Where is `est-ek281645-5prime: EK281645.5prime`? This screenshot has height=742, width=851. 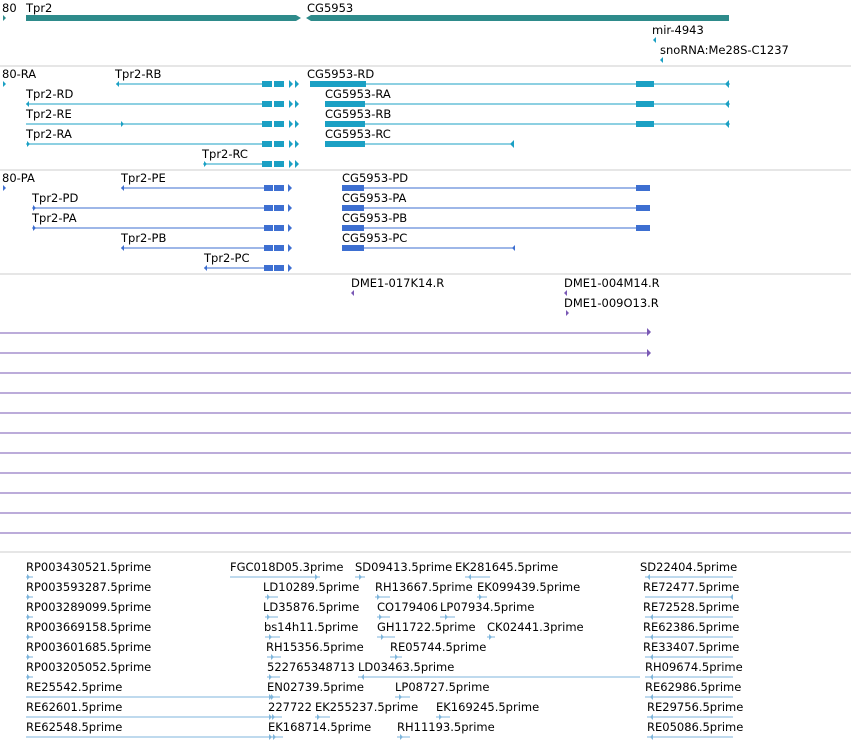
est-ek281645-5prime: EK281645.5prime is located at coordinates (506, 570).